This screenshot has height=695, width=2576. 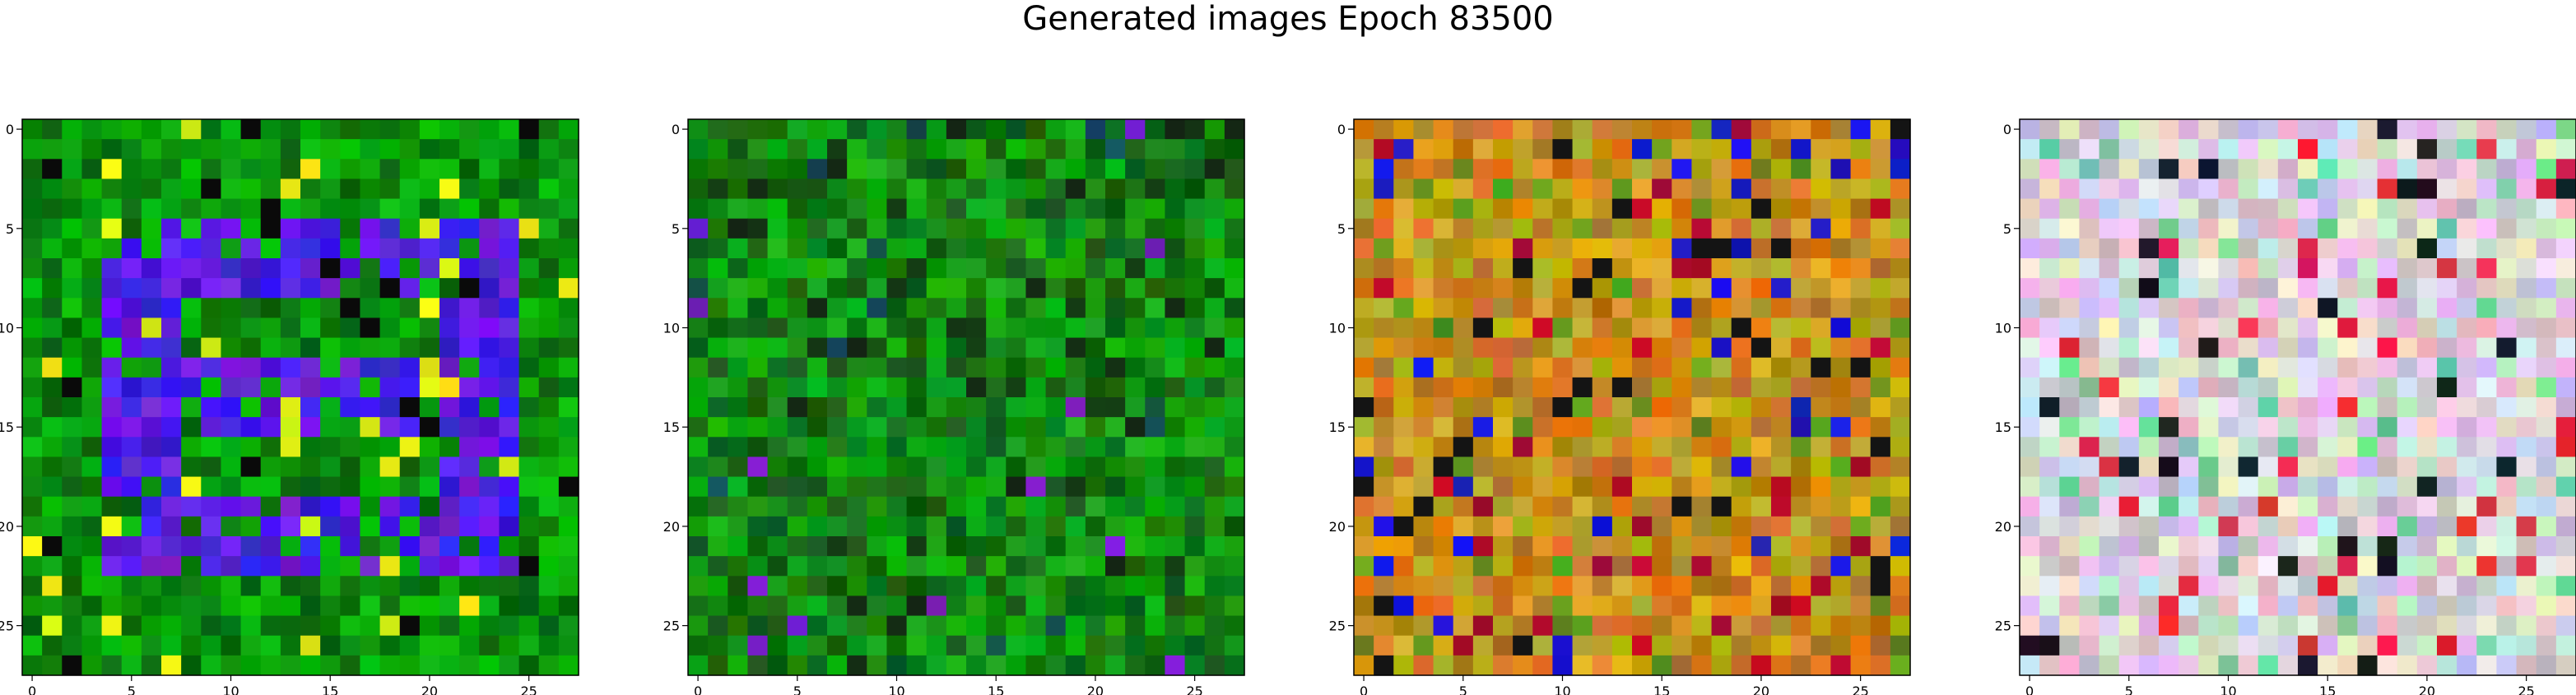 I want to click on y-tick-label: 20, so click(x=2003, y=527).